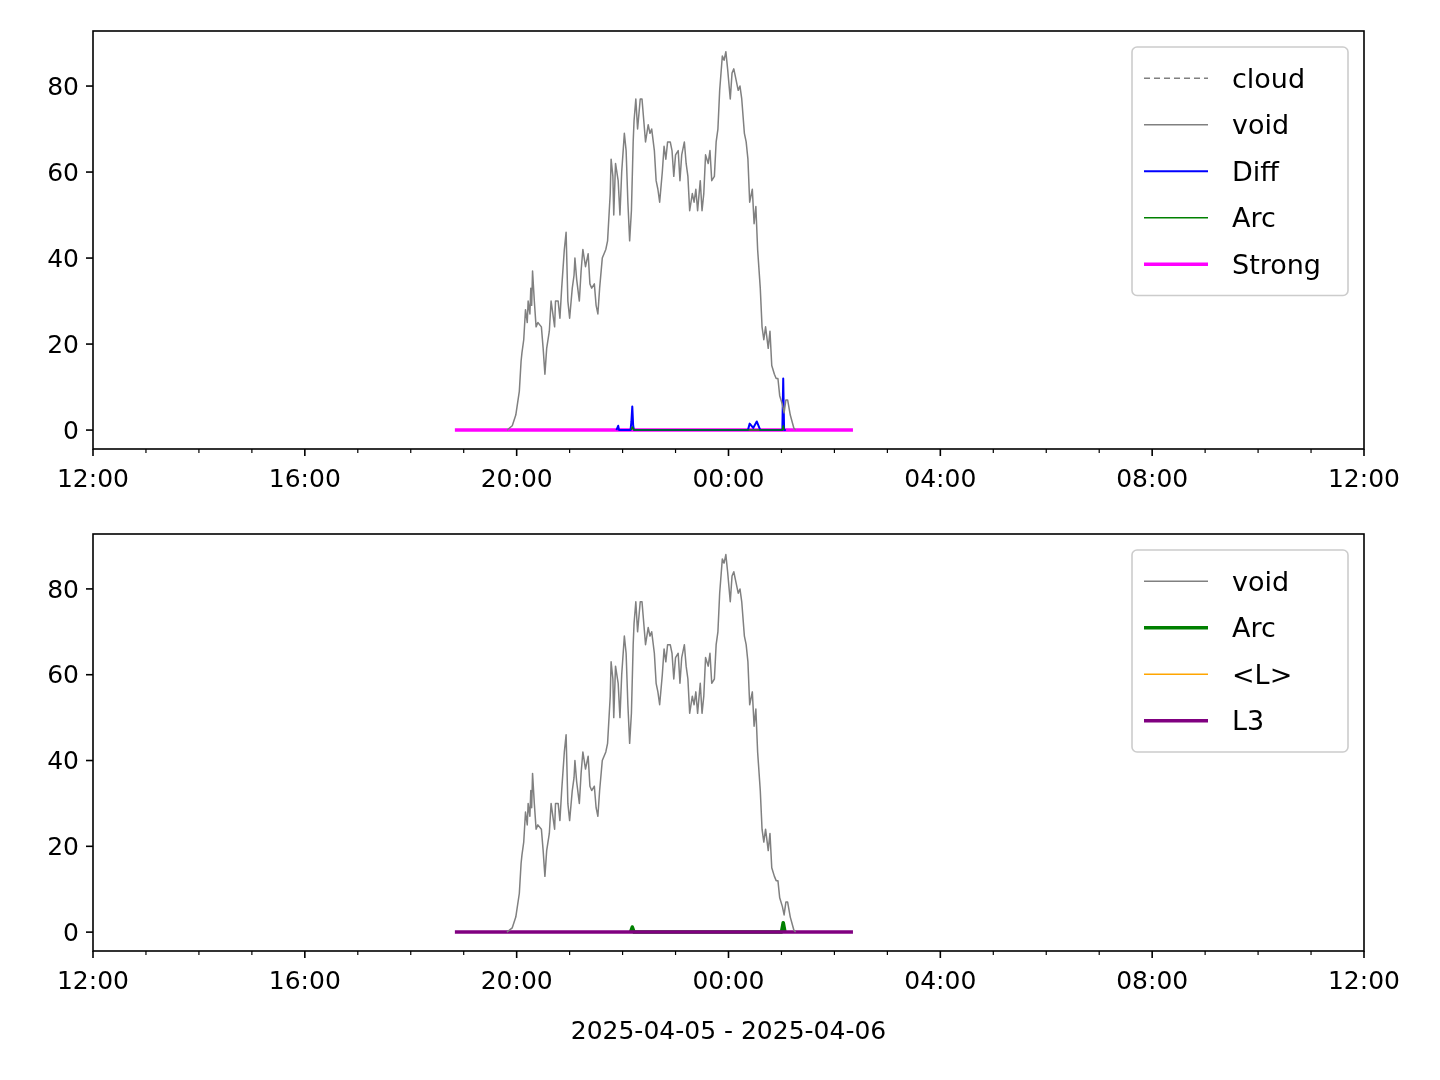 The image size is (1440, 1080). What do you see at coordinates (1269, 78) in the screenshot?
I see `legend-label: cloud` at bounding box center [1269, 78].